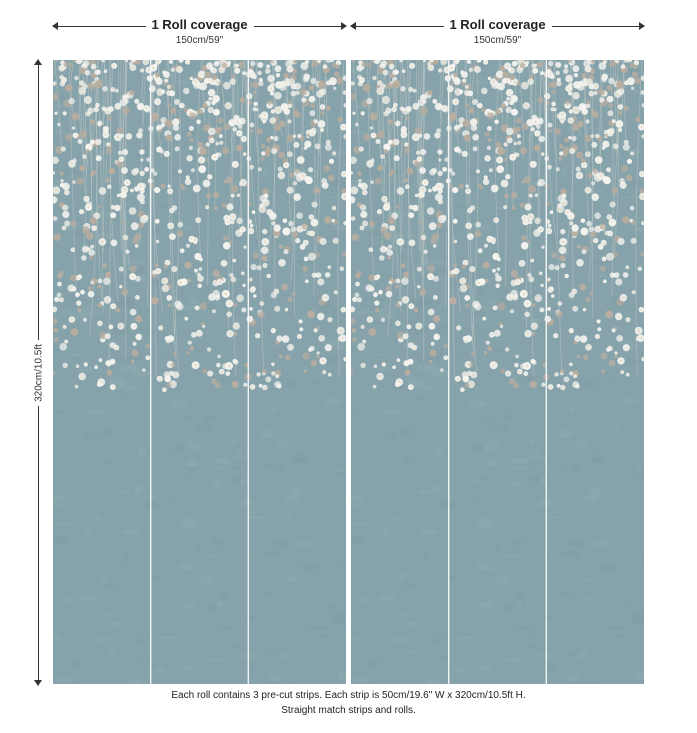 This screenshot has height=733, width=697. I want to click on arrow-up-icon, so click(38, 62).